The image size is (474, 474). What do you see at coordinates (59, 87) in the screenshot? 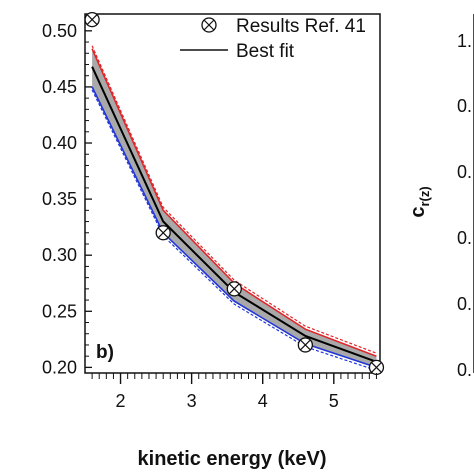
I see `y-tick-label: 0.45` at bounding box center [59, 87].